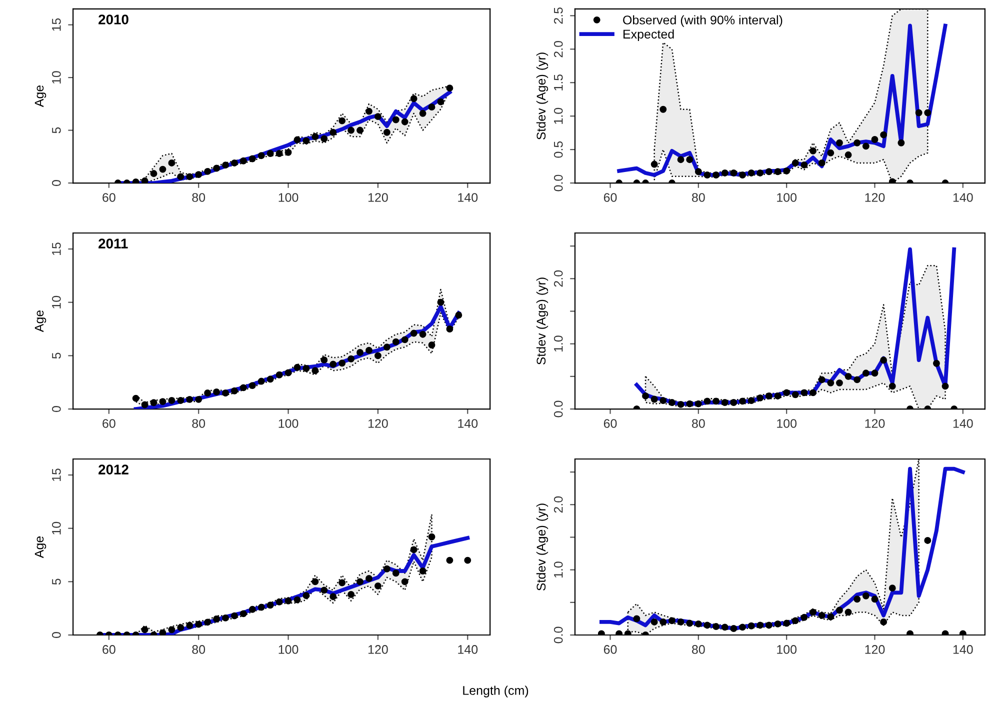  What do you see at coordinates (558, 344) in the screenshot?
I see `y-tick-label: 1.0` at bounding box center [558, 344].